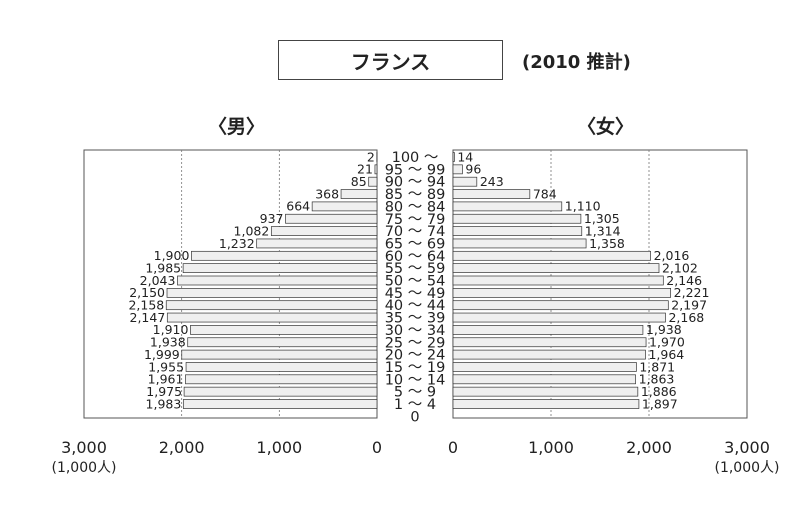  I want to click on male-value-label: 85, so click(359, 181).